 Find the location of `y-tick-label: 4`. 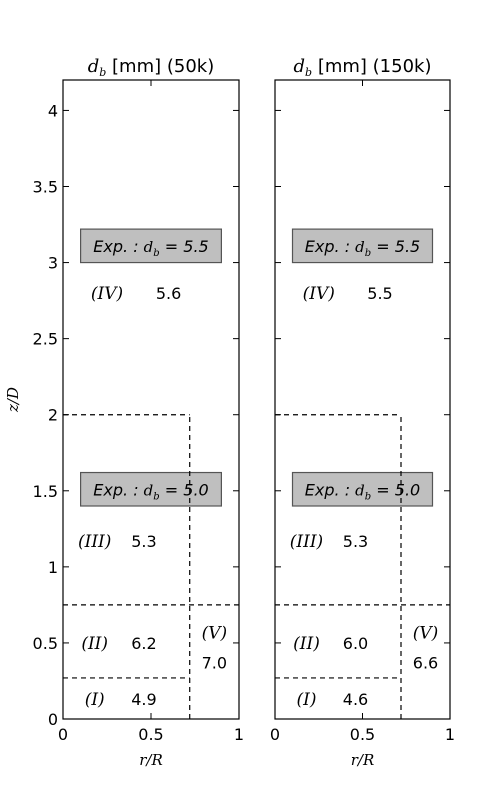

y-tick-label: 4 is located at coordinates (53, 110).